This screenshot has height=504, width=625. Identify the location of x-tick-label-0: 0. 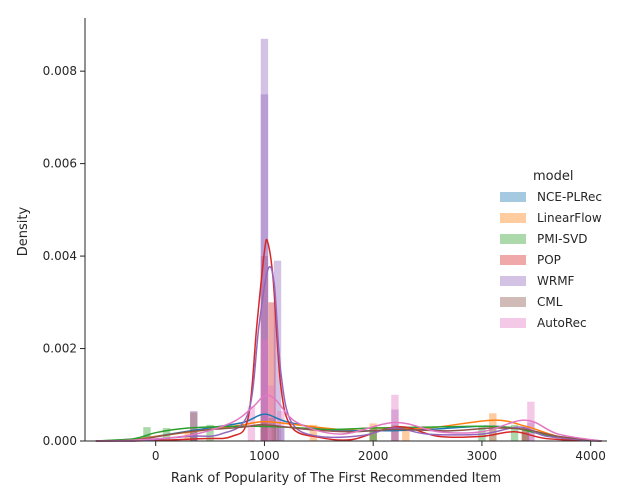
(156, 456).